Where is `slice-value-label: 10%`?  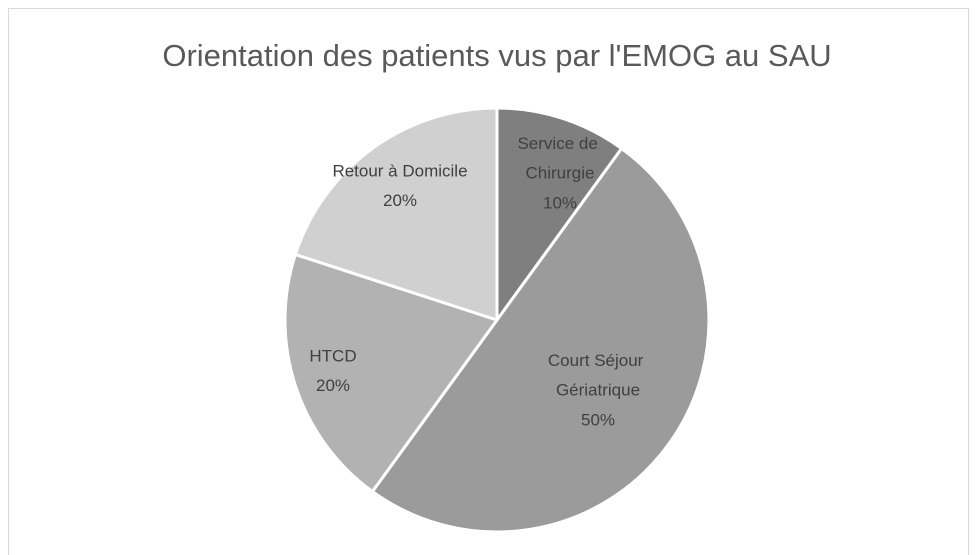 slice-value-label: 10% is located at coordinates (560, 202).